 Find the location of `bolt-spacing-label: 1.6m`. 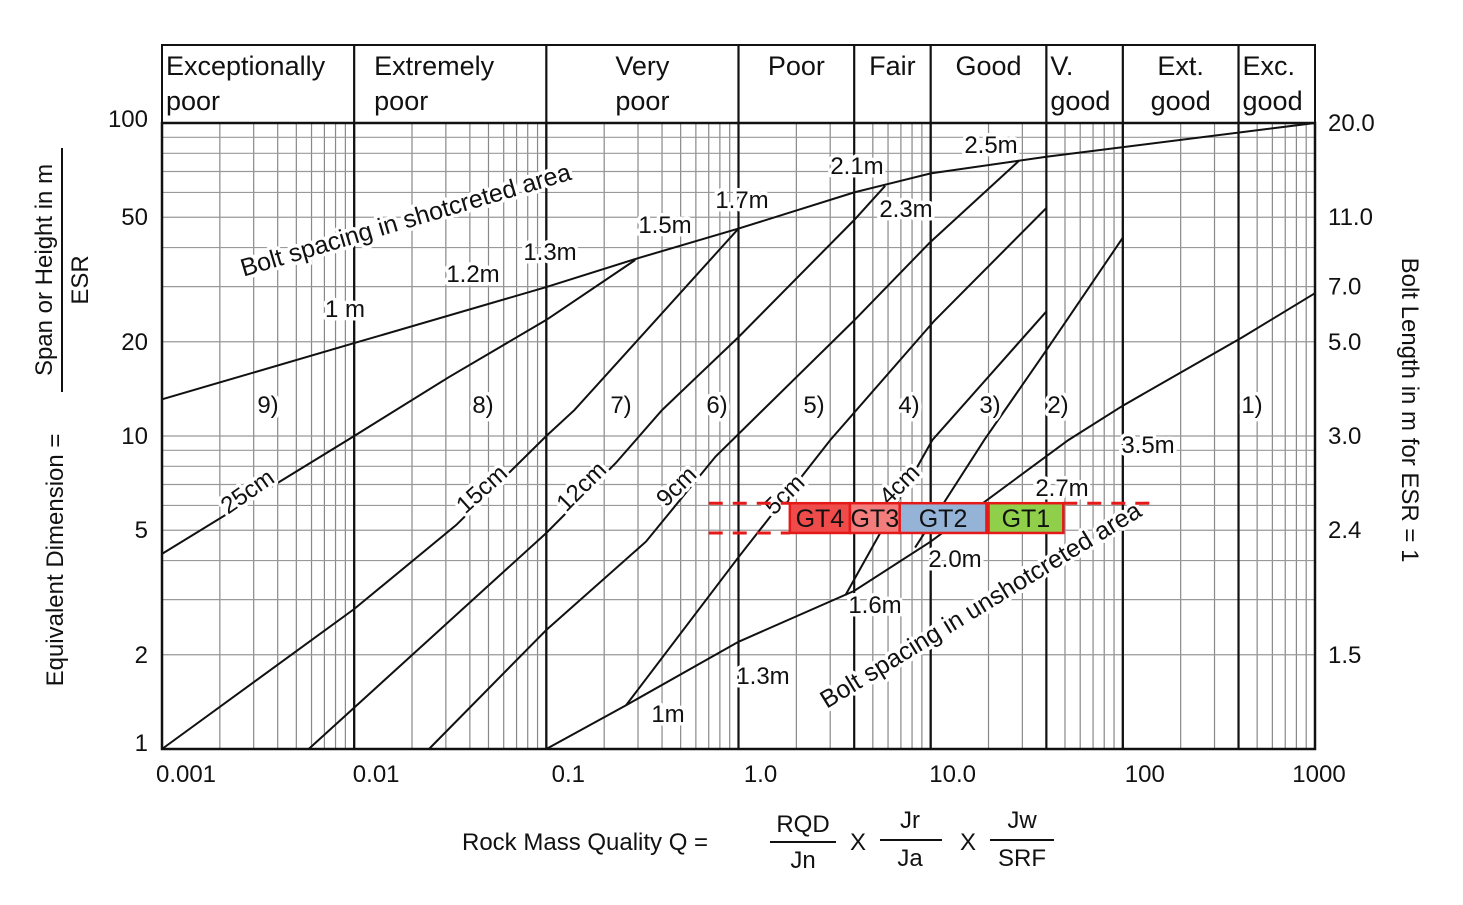

bolt-spacing-label: 1.6m is located at coordinates (874, 605).